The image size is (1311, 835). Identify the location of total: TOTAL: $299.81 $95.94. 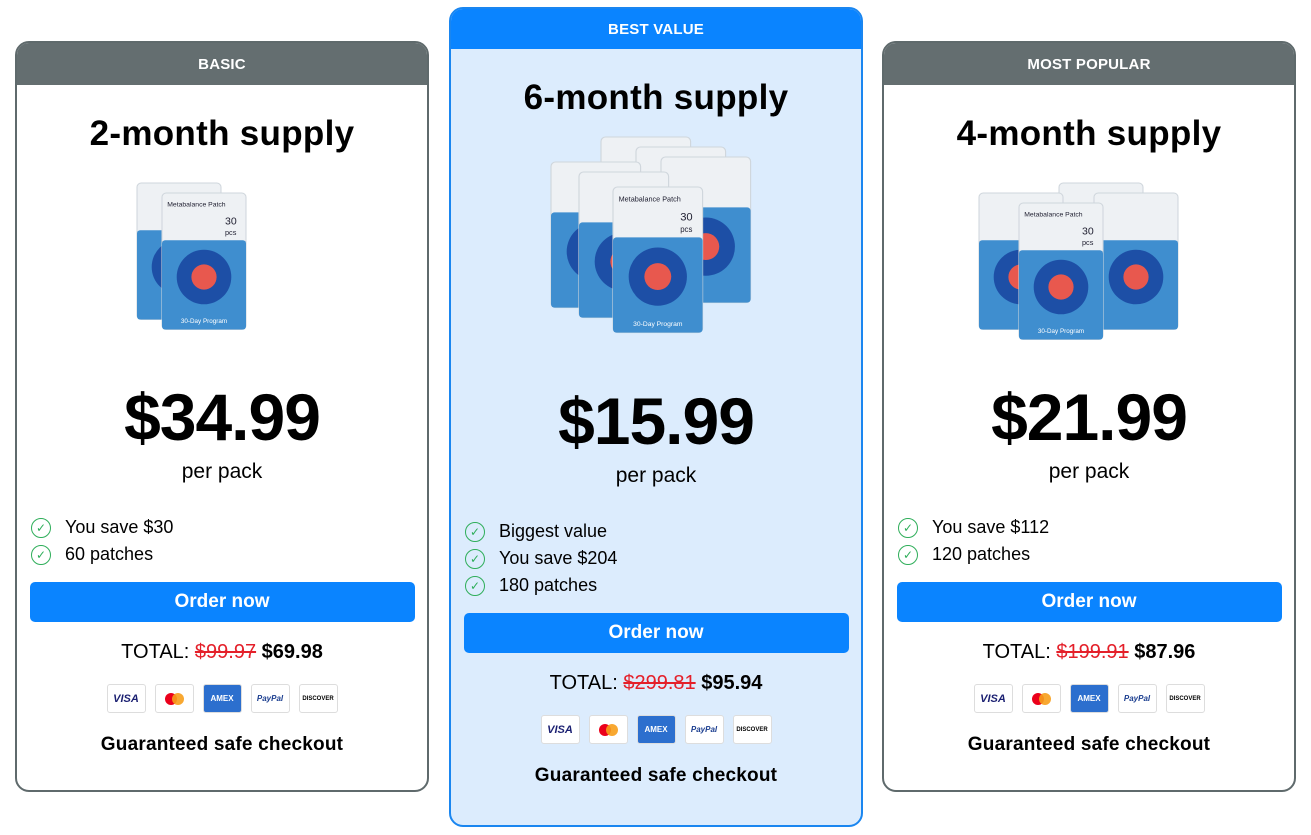
(656, 683).